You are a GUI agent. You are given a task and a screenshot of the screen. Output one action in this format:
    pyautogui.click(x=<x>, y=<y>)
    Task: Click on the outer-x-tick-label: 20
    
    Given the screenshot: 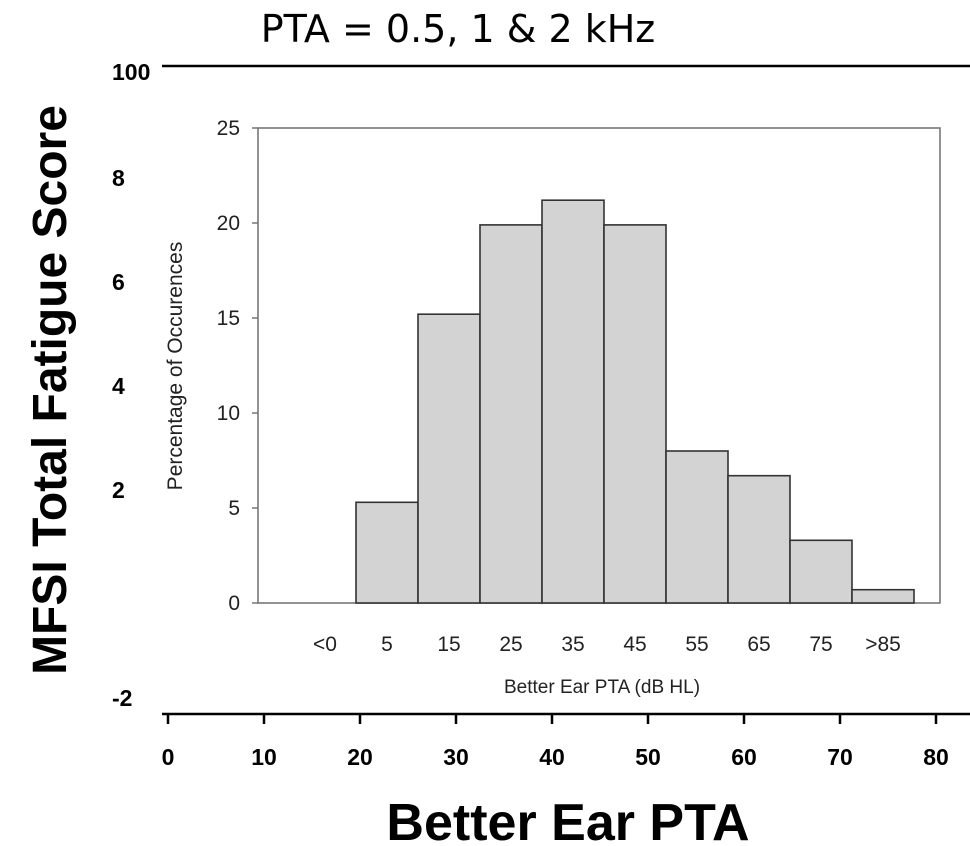 What is the action you would take?
    pyautogui.click(x=360, y=757)
    